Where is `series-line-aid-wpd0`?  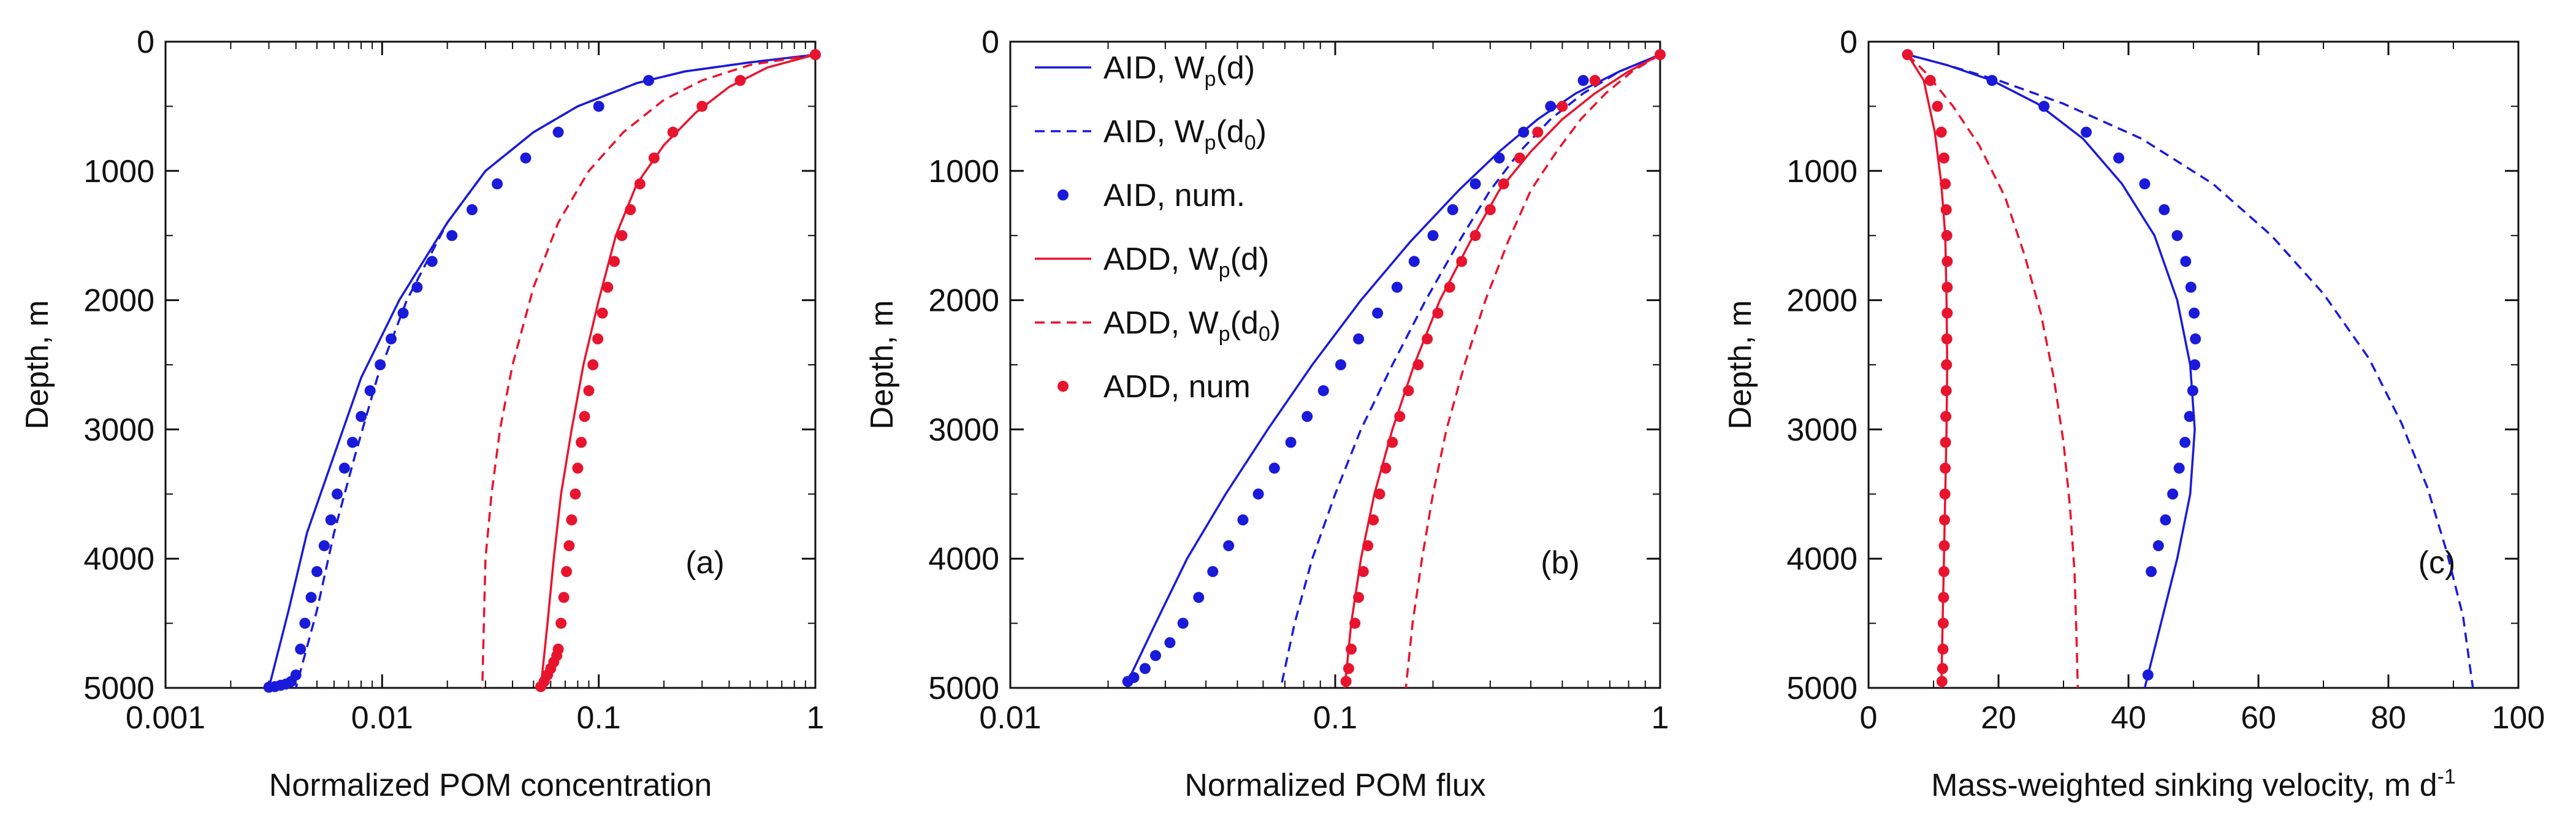
series-line-aid-wpd0 is located at coordinates (1470, 371).